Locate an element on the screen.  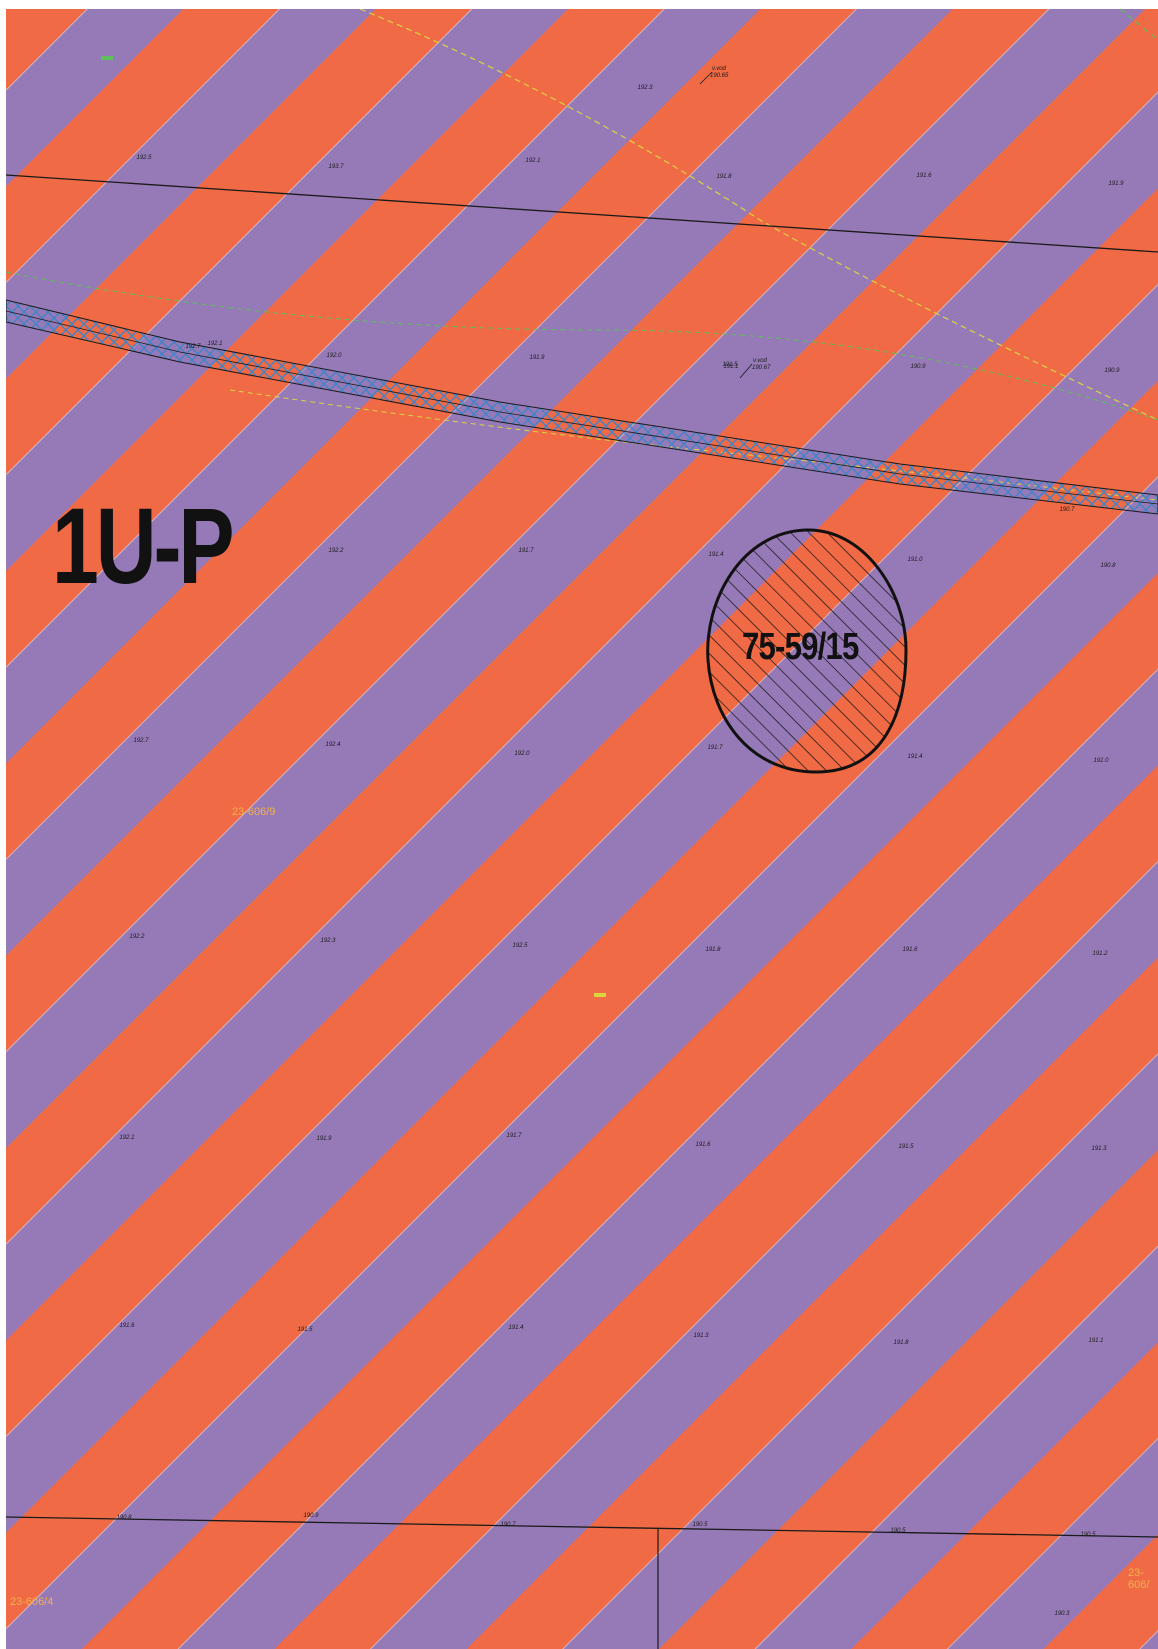
plot-id-label: 75-59/15 is located at coordinates (800, 647).